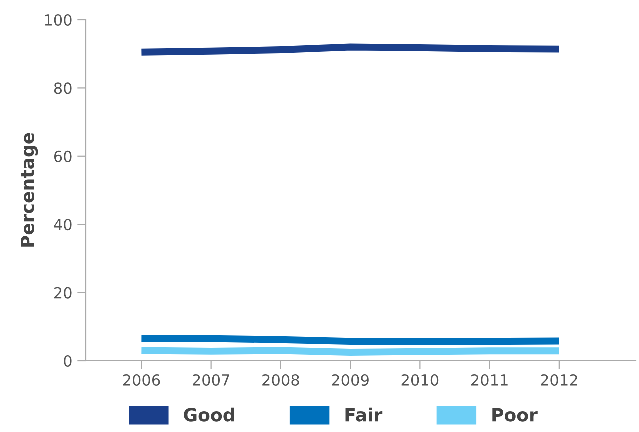 The width and height of the screenshot is (639, 432). Describe the element at coordinates (559, 380) in the screenshot. I see `x-tick-label: 2012` at that location.